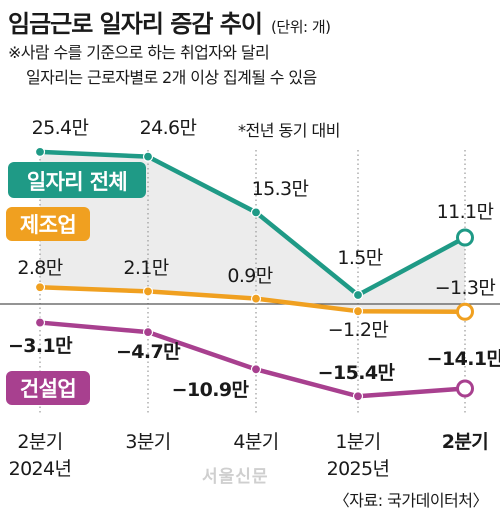  What do you see at coordinates (148, 352) in the screenshot?
I see `data-label-construction-1: −4.7만` at bounding box center [148, 352].